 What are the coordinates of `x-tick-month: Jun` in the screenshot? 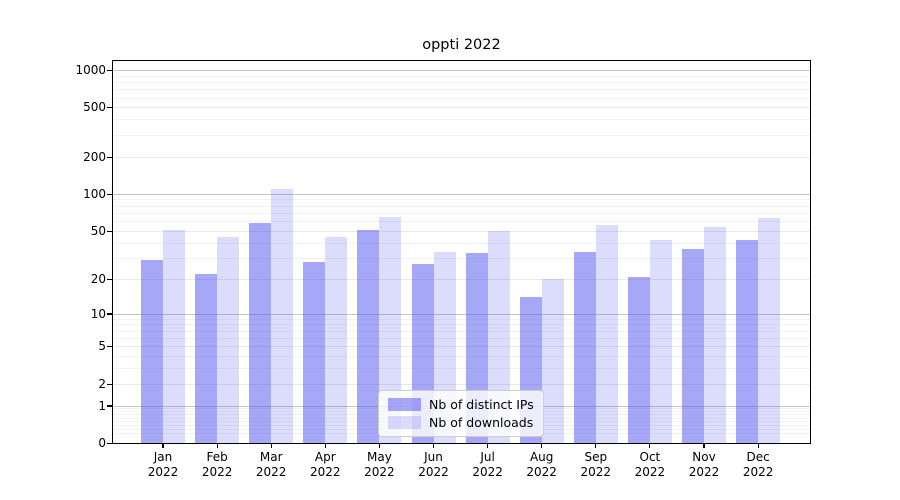 It's located at (433, 457).